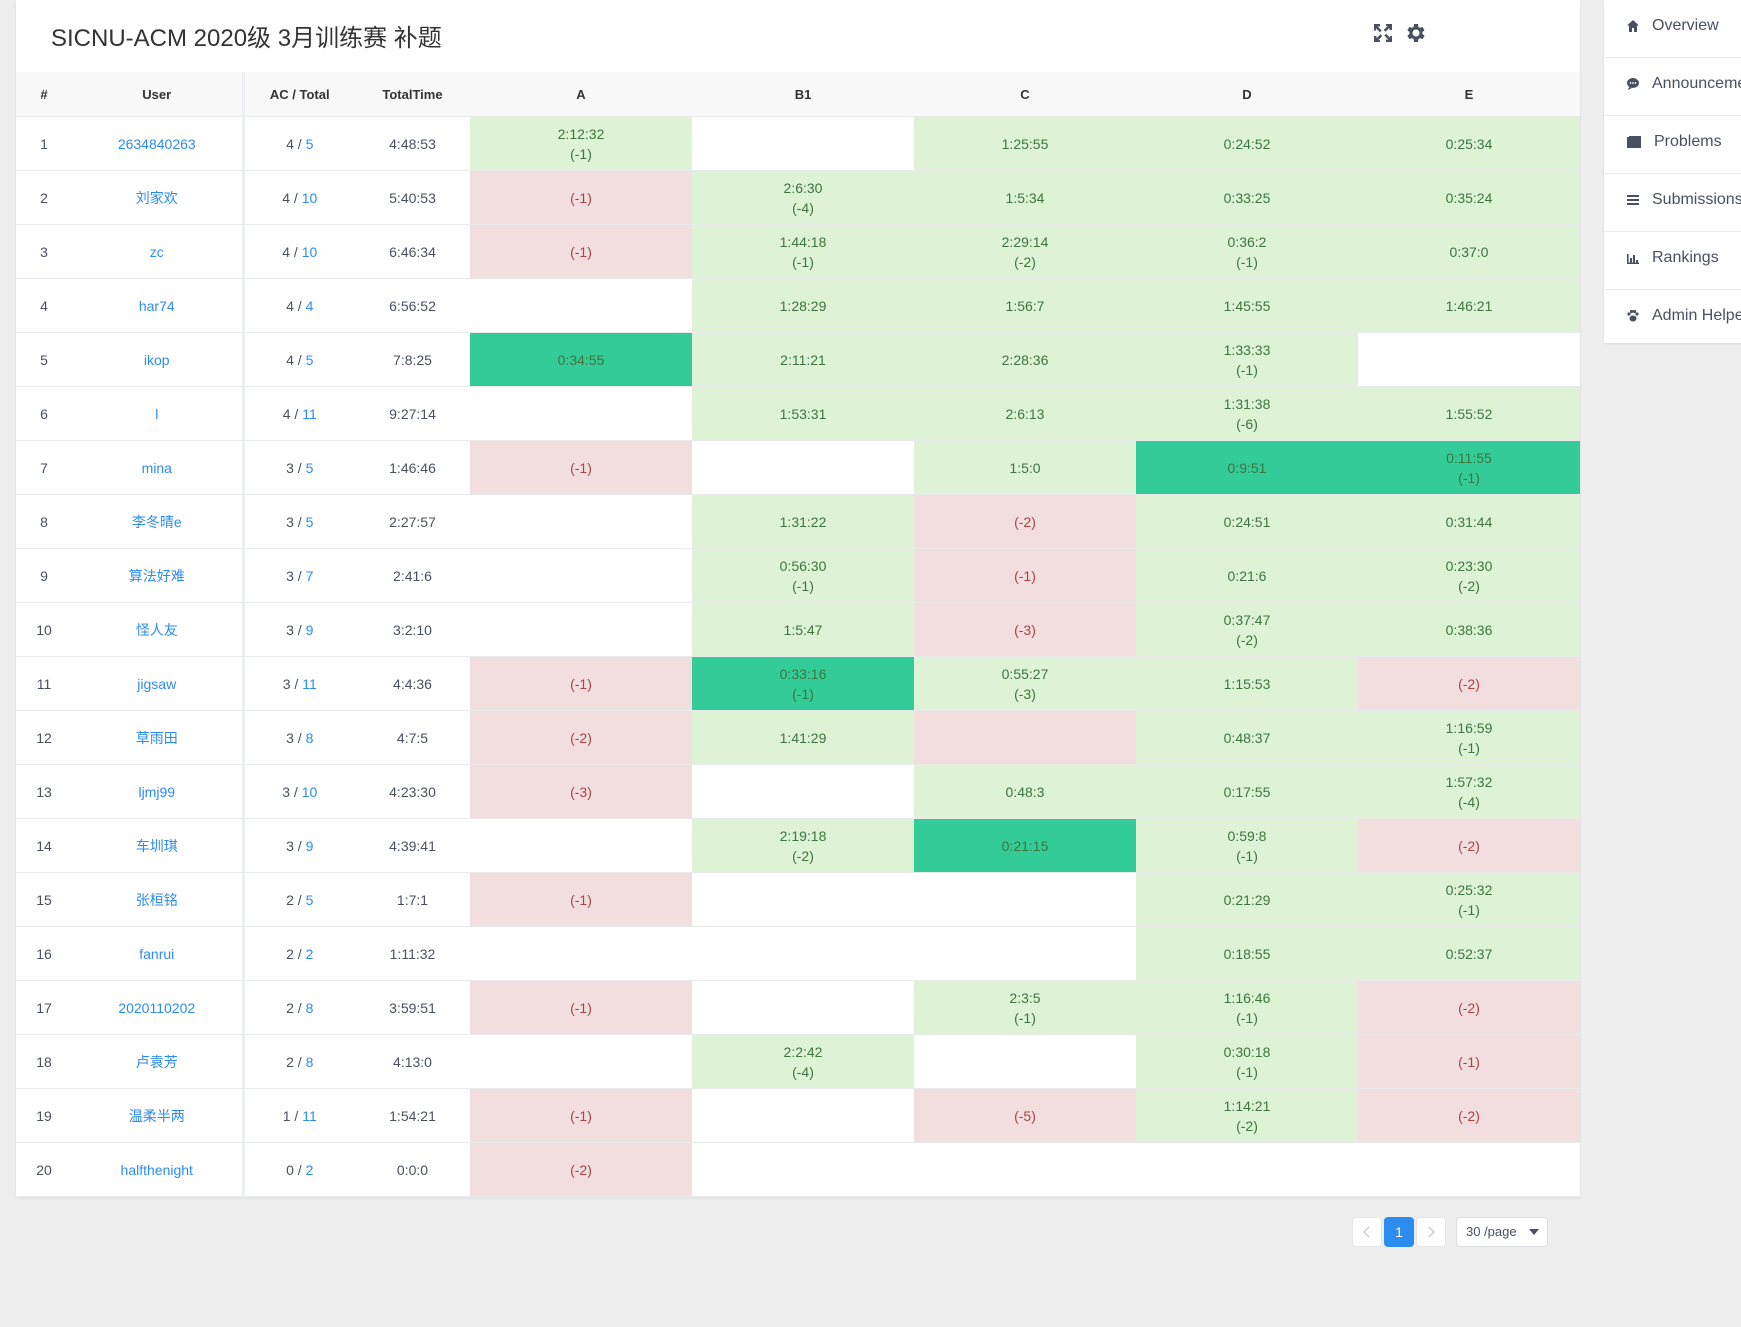 Image resolution: width=1741 pixels, height=1327 pixels. What do you see at coordinates (1672, 203) in the screenshot?
I see `sidebar-item-submissions: Submissions` at bounding box center [1672, 203].